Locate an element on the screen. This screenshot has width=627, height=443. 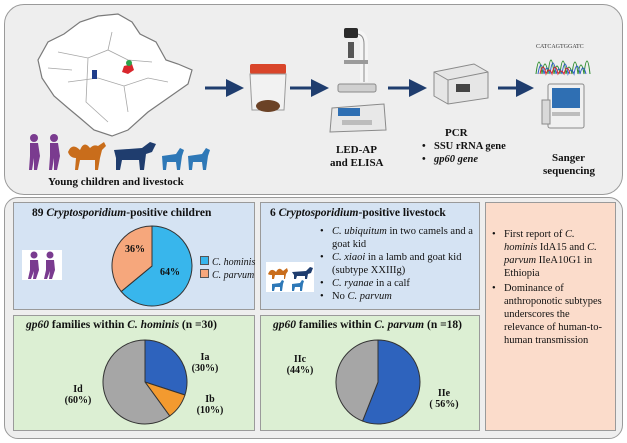
pie-slice-id is located at coordinates (136, 382).